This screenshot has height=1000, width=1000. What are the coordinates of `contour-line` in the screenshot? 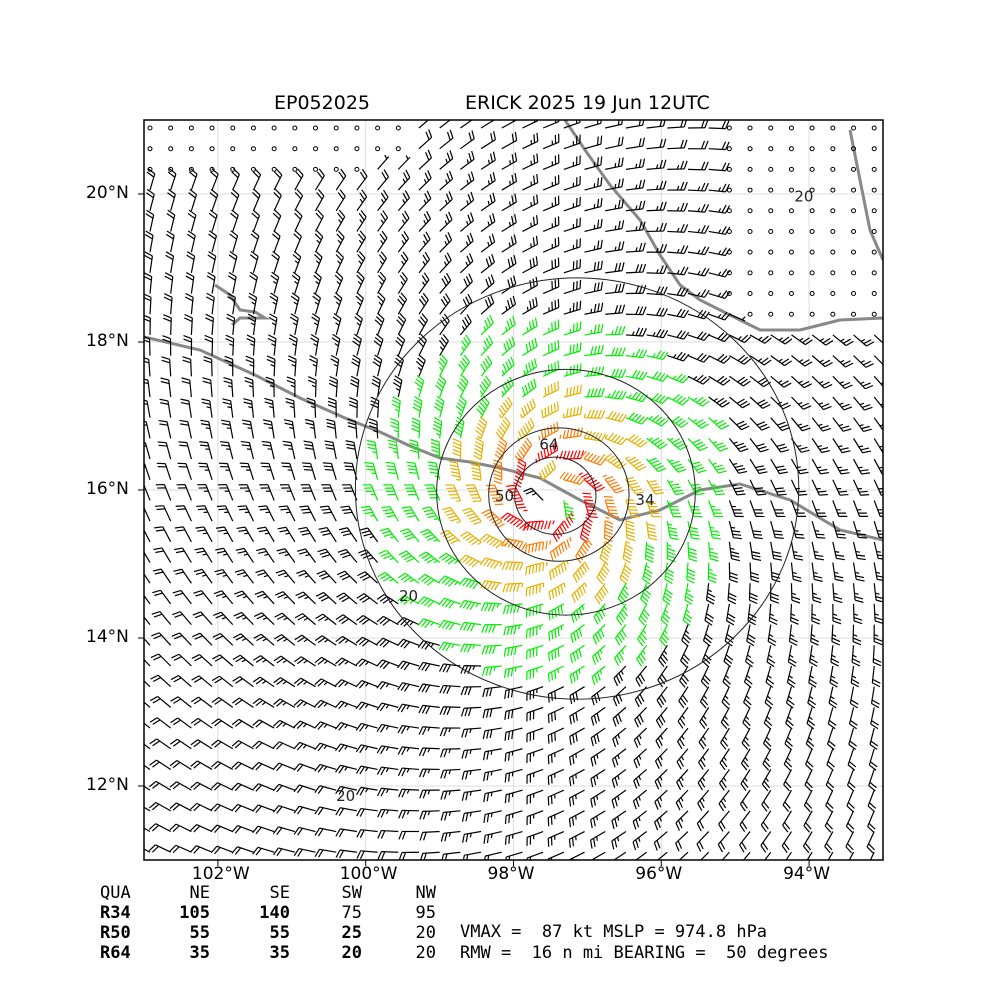 It's located at (555, 495).